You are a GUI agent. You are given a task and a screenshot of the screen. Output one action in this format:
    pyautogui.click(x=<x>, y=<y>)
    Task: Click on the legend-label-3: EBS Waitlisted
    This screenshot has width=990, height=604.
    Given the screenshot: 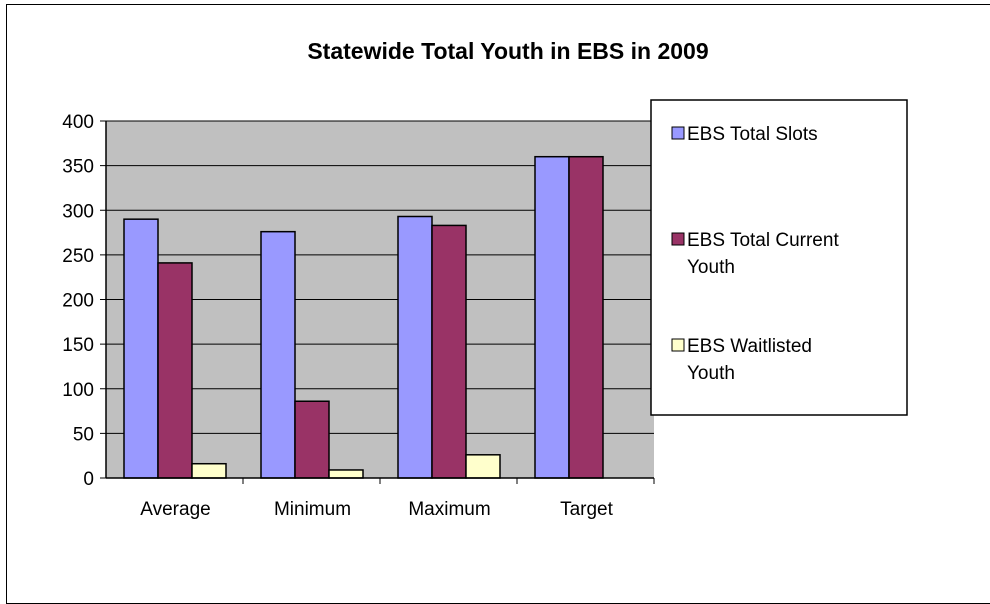 What is the action you would take?
    pyautogui.click(x=749, y=346)
    